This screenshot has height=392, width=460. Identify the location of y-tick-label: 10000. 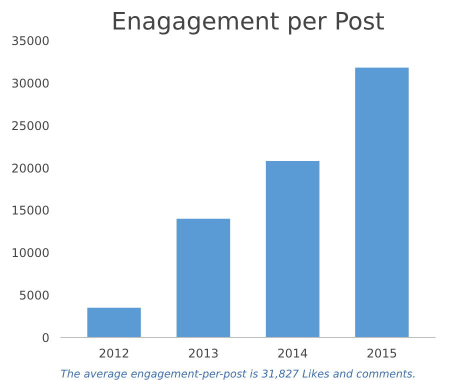
(30, 253).